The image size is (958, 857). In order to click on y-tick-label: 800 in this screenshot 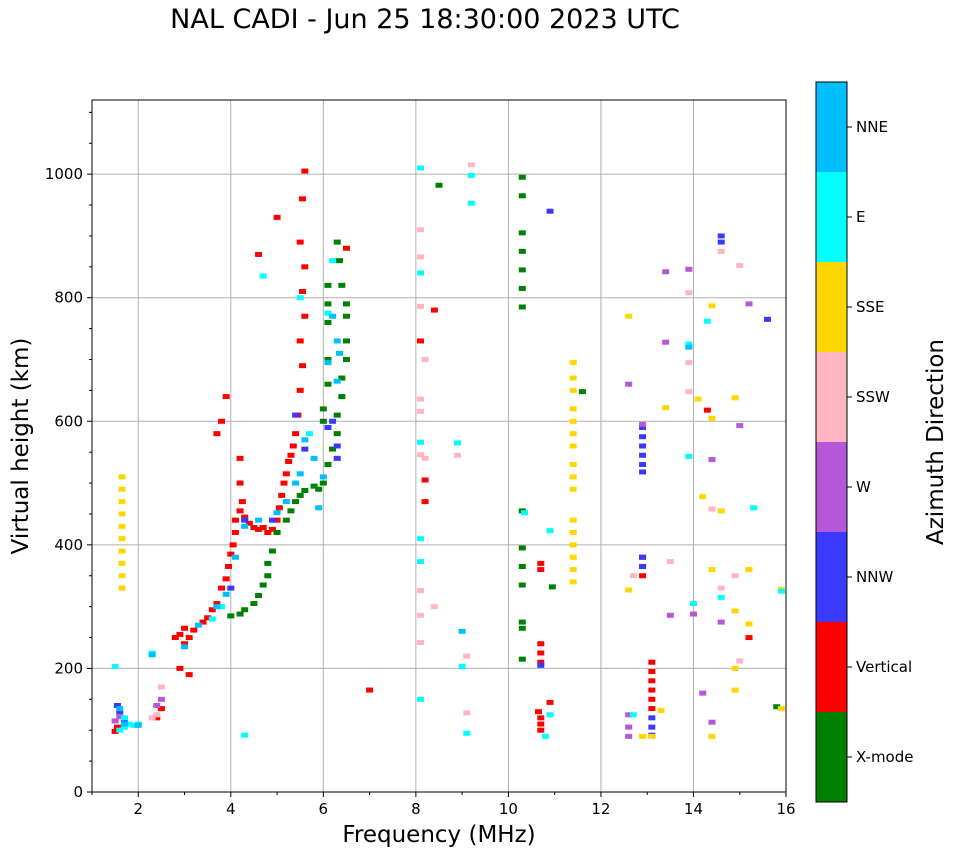, I will do `click(68, 298)`.